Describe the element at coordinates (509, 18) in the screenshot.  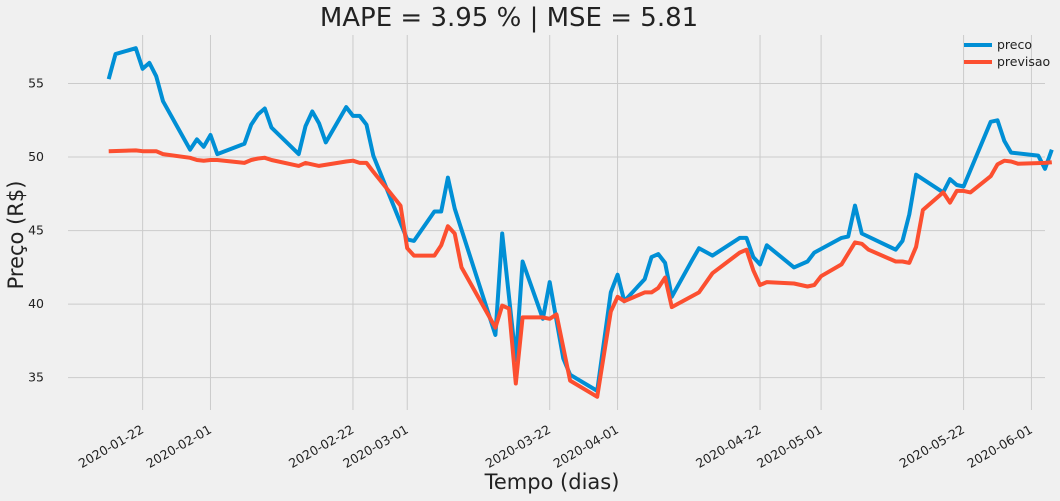
I see `chart-title: MAPE = 3.95 % | MSE = 5.81` at that location.